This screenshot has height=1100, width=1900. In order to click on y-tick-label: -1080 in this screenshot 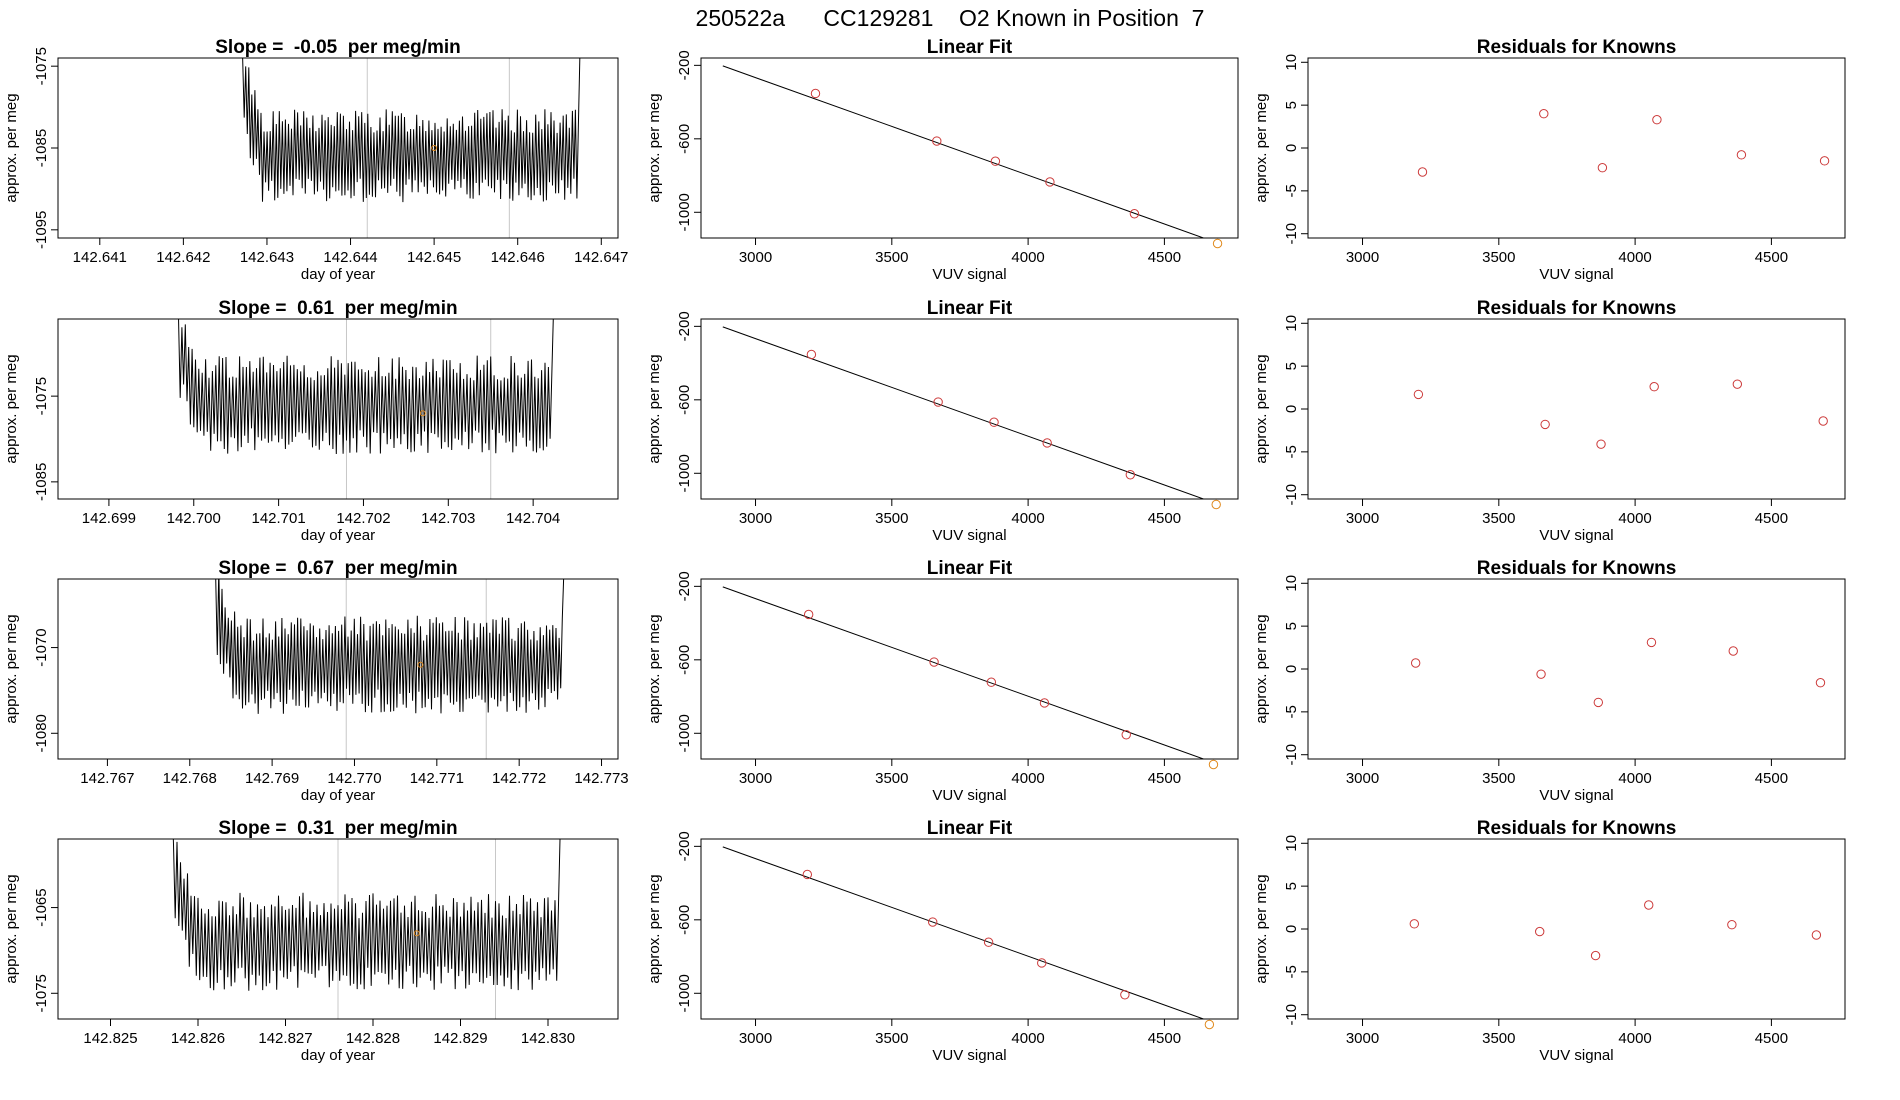, I will do `click(41, 733)`.